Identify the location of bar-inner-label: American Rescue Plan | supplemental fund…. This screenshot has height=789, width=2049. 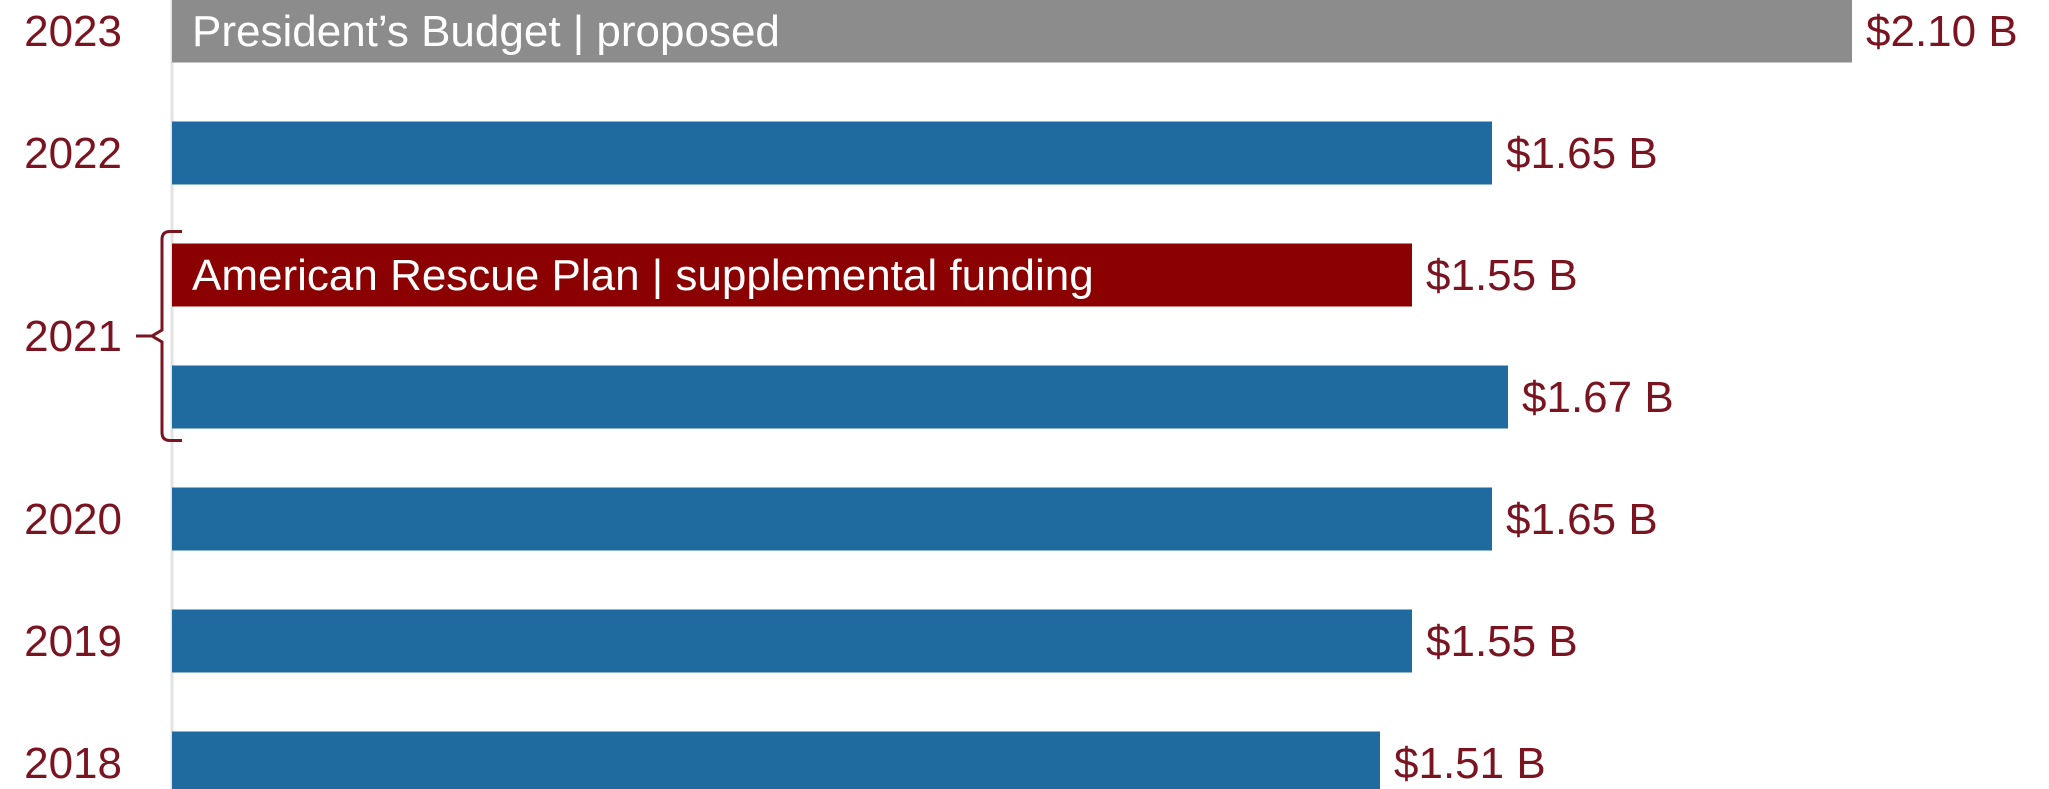
(643, 275).